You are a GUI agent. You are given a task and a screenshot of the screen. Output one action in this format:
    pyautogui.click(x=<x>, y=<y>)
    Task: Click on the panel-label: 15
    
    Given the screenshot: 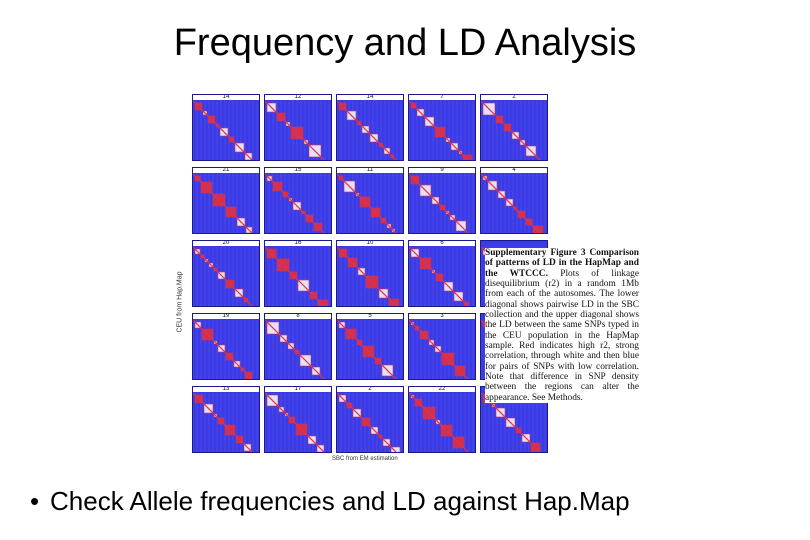 What is the action you would take?
    pyautogui.click(x=298, y=170)
    